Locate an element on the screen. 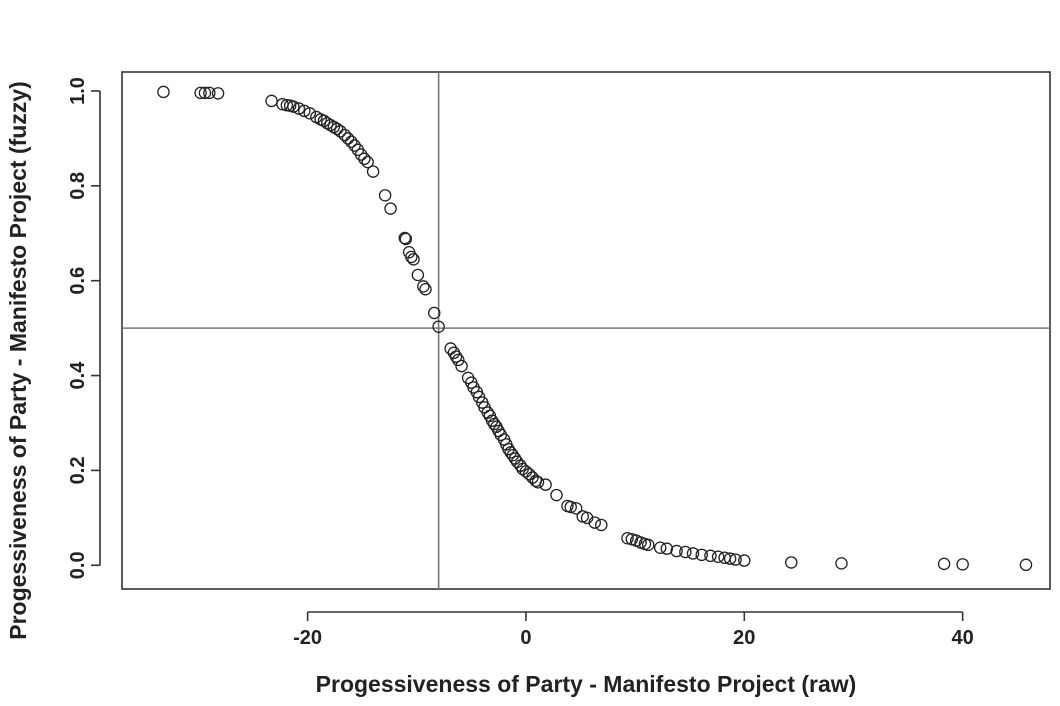 Image resolution: width=1060 pixels, height=706 pixels. y-tick-label: 0.8 is located at coordinates (78, 186).